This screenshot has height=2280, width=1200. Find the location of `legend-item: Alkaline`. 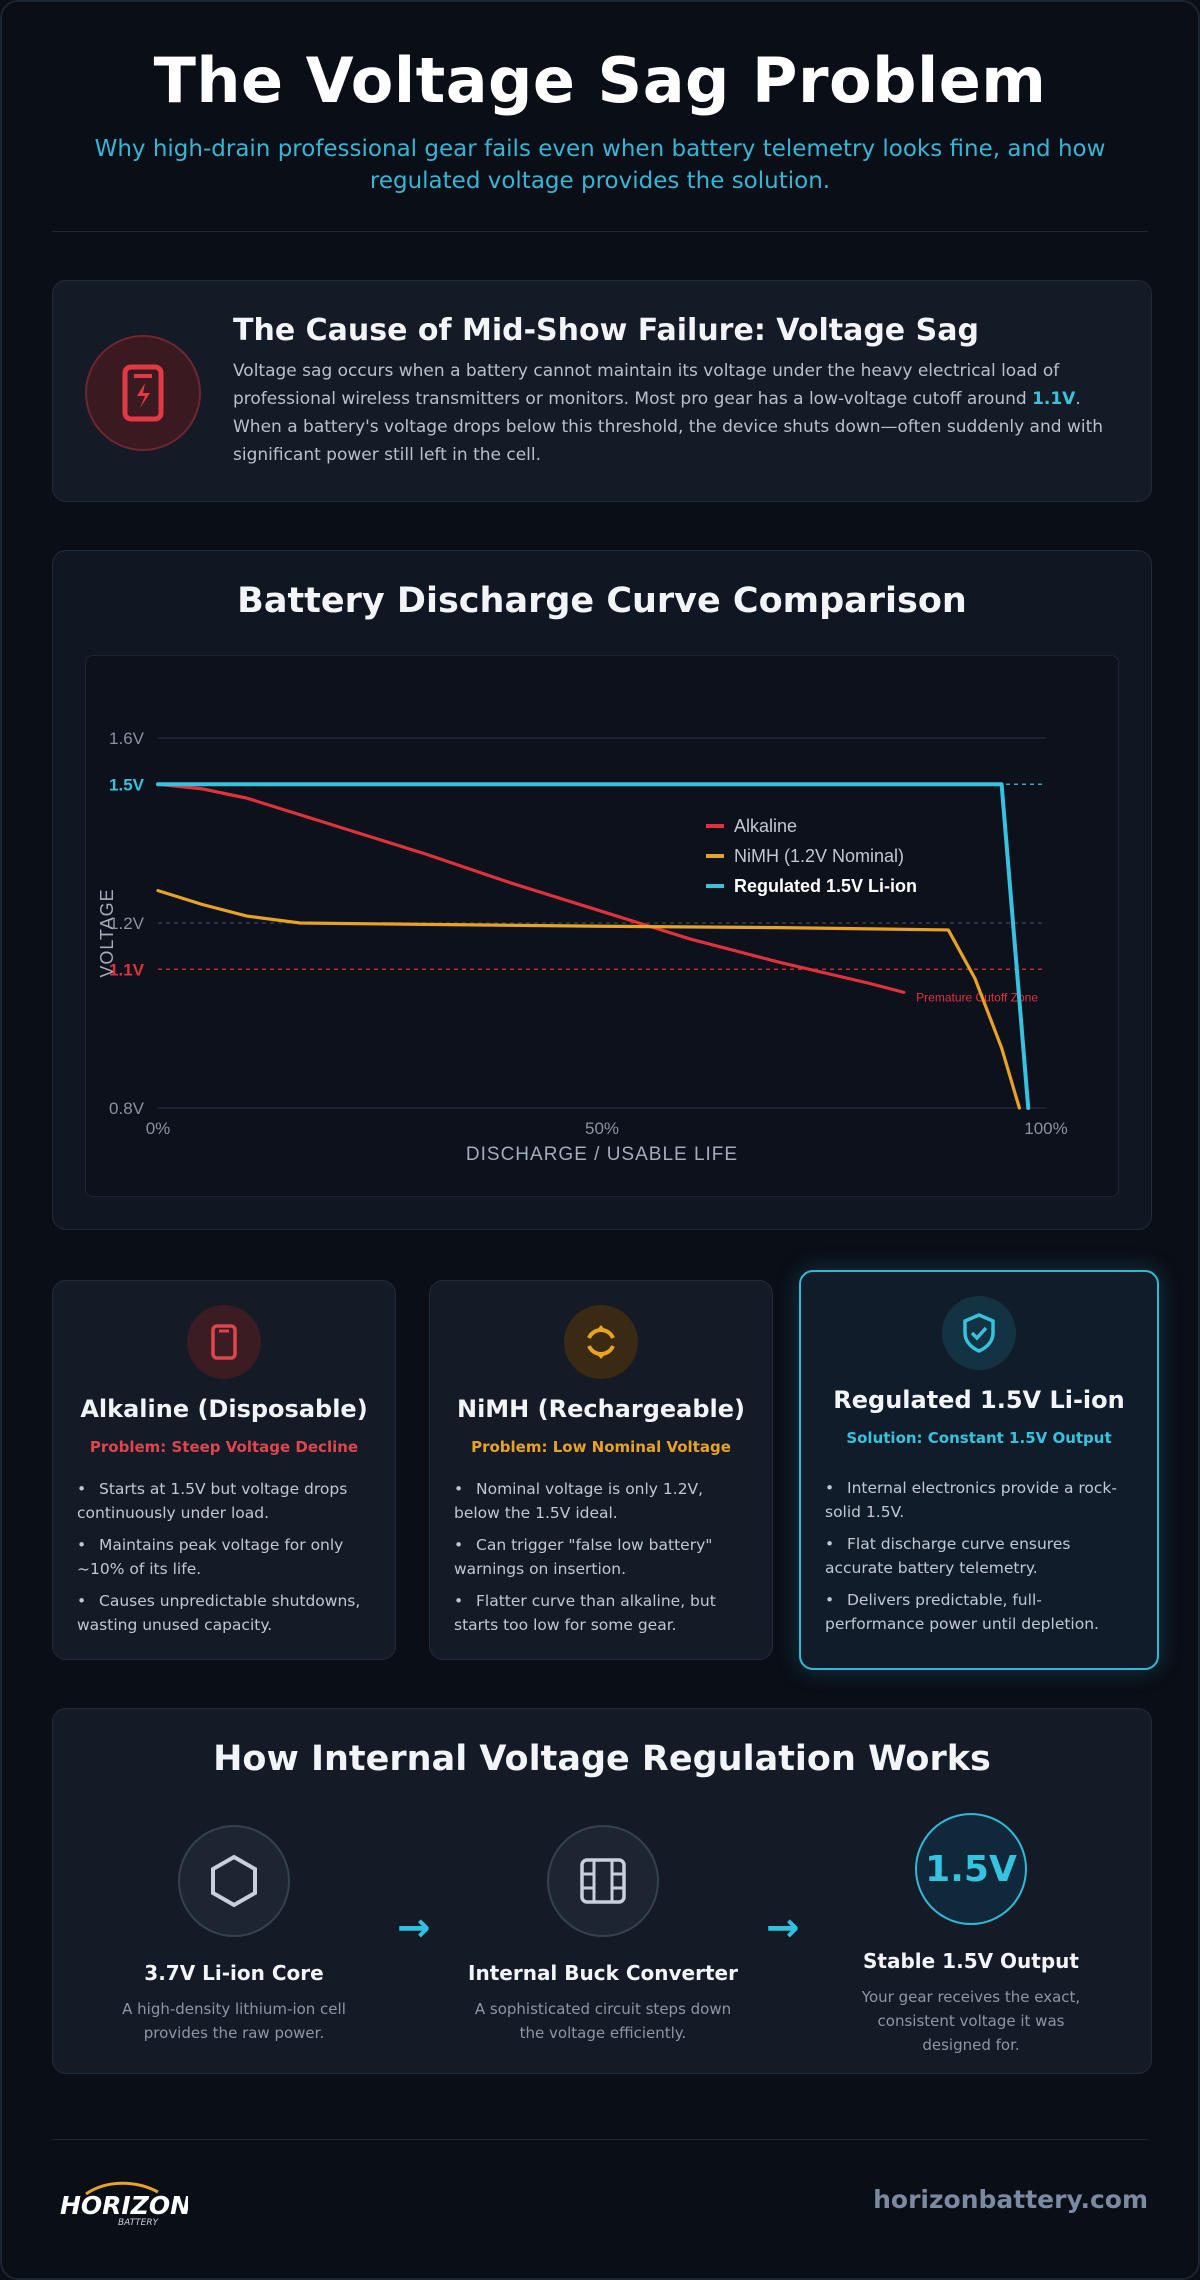

legend-item: Alkaline is located at coordinates (765, 826).